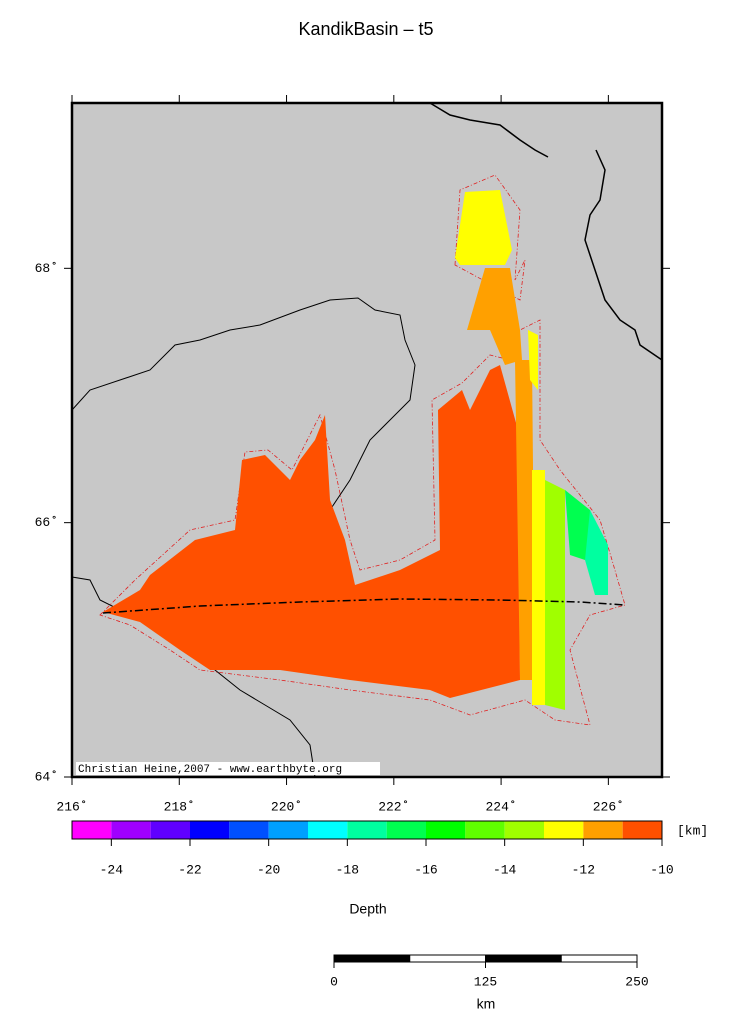 This screenshot has width=731, height=1032. Describe the element at coordinates (364, 606) in the screenshot. I see `profile-line` at that location.